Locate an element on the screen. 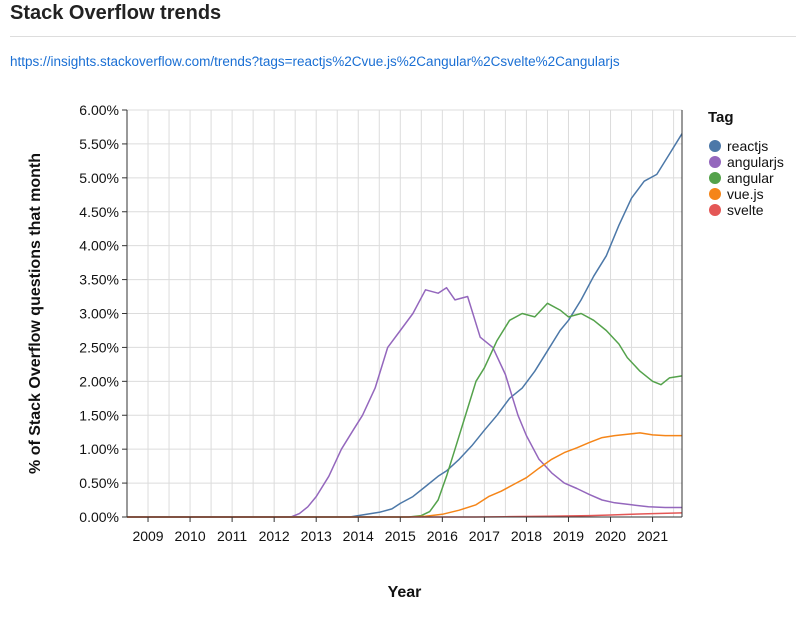  series-line-svelte is located at coordinates (405, 515).